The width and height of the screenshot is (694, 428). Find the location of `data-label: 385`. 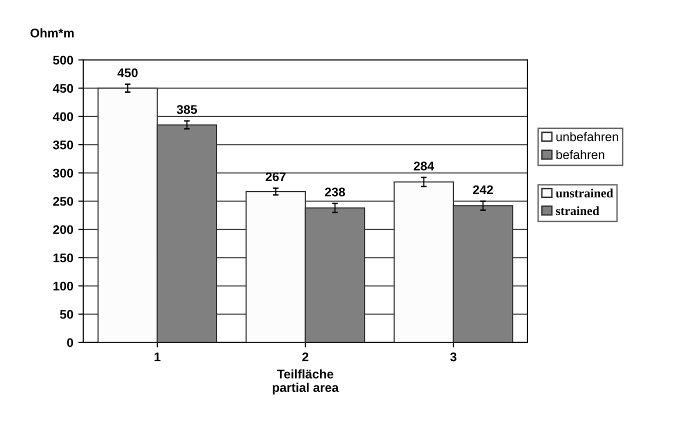

data-label: 385 is located at coordinates (186, 109).